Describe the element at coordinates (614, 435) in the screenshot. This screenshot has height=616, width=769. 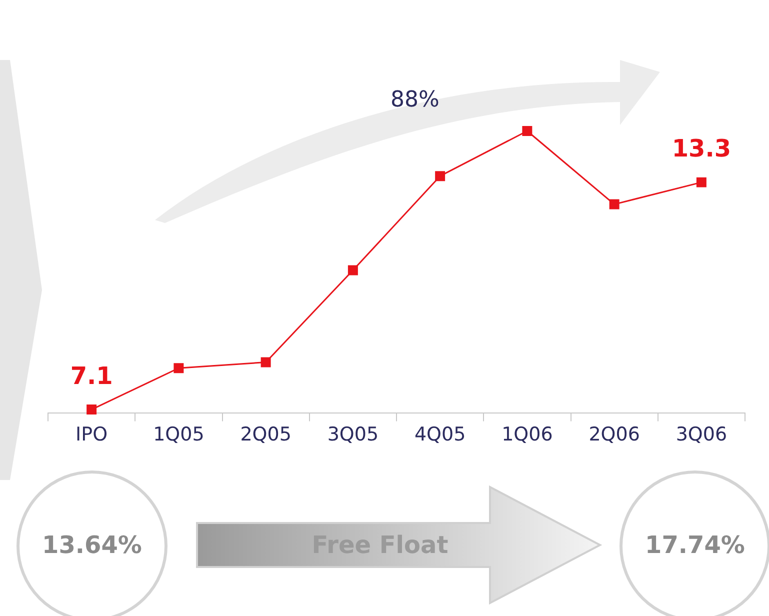
I see `x-tick-label: 2Q06` at that location.